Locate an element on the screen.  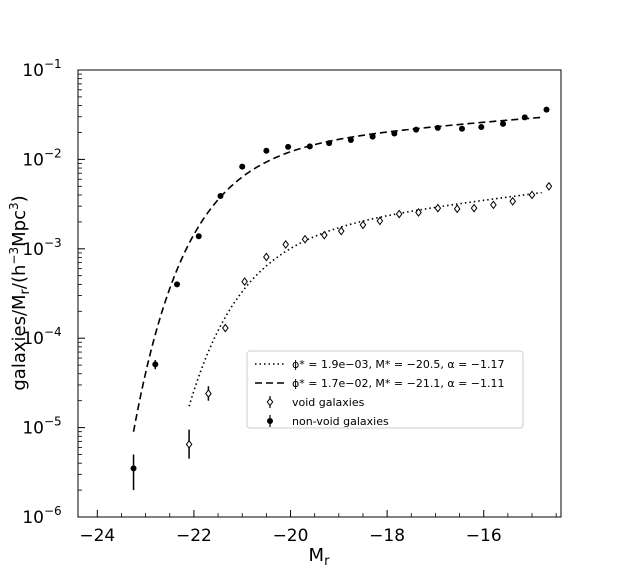
legend-label: ϕ* = 1.7e−02, M* = −21.1, α = −1.11 is located at coordinates (398, 383).